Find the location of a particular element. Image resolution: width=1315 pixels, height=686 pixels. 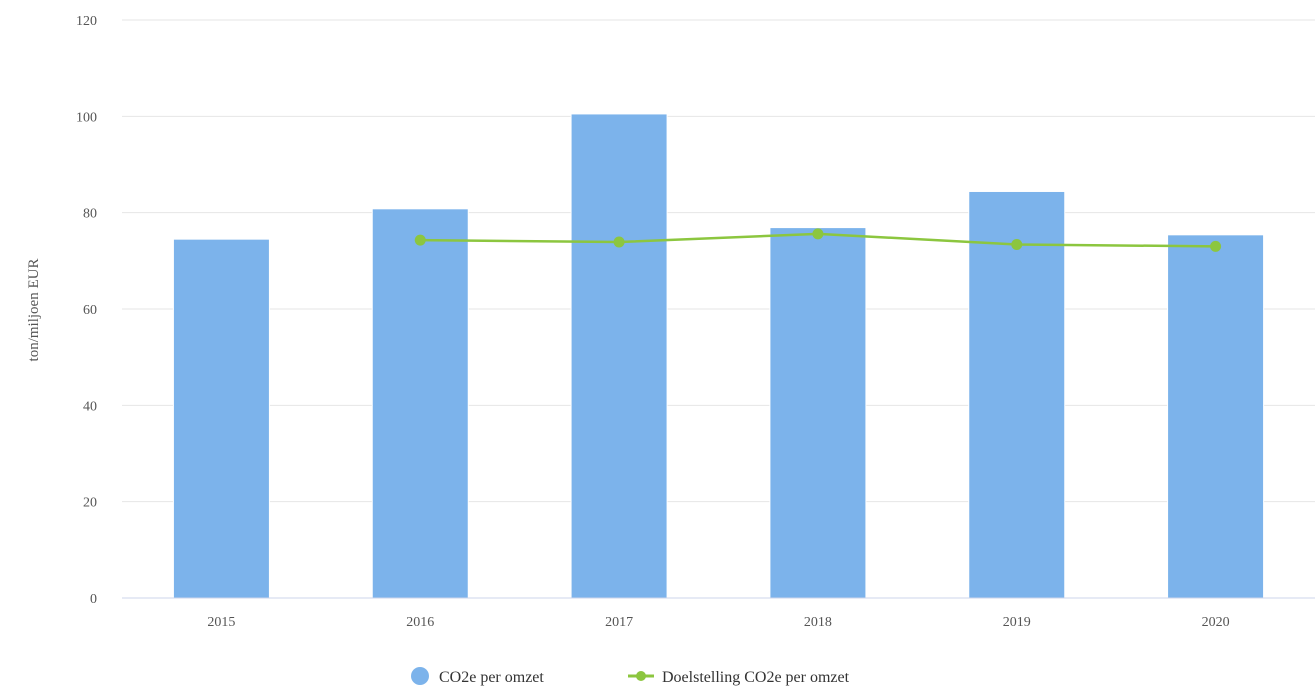

x-tick-label: 2018 is located at coordinates (818, 622).